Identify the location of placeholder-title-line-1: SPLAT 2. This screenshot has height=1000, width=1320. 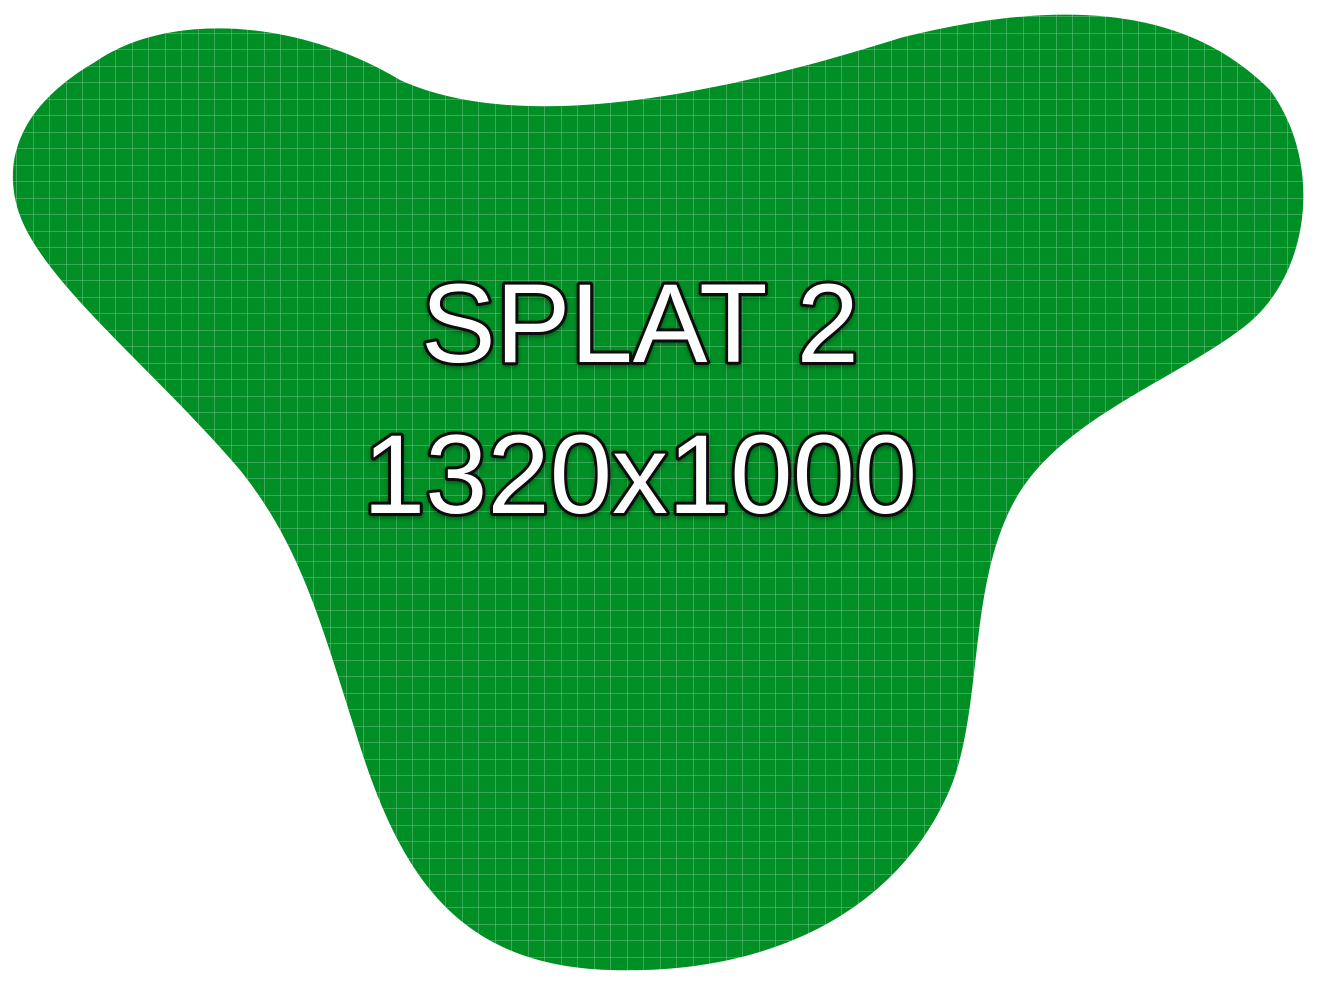
(640, 323).